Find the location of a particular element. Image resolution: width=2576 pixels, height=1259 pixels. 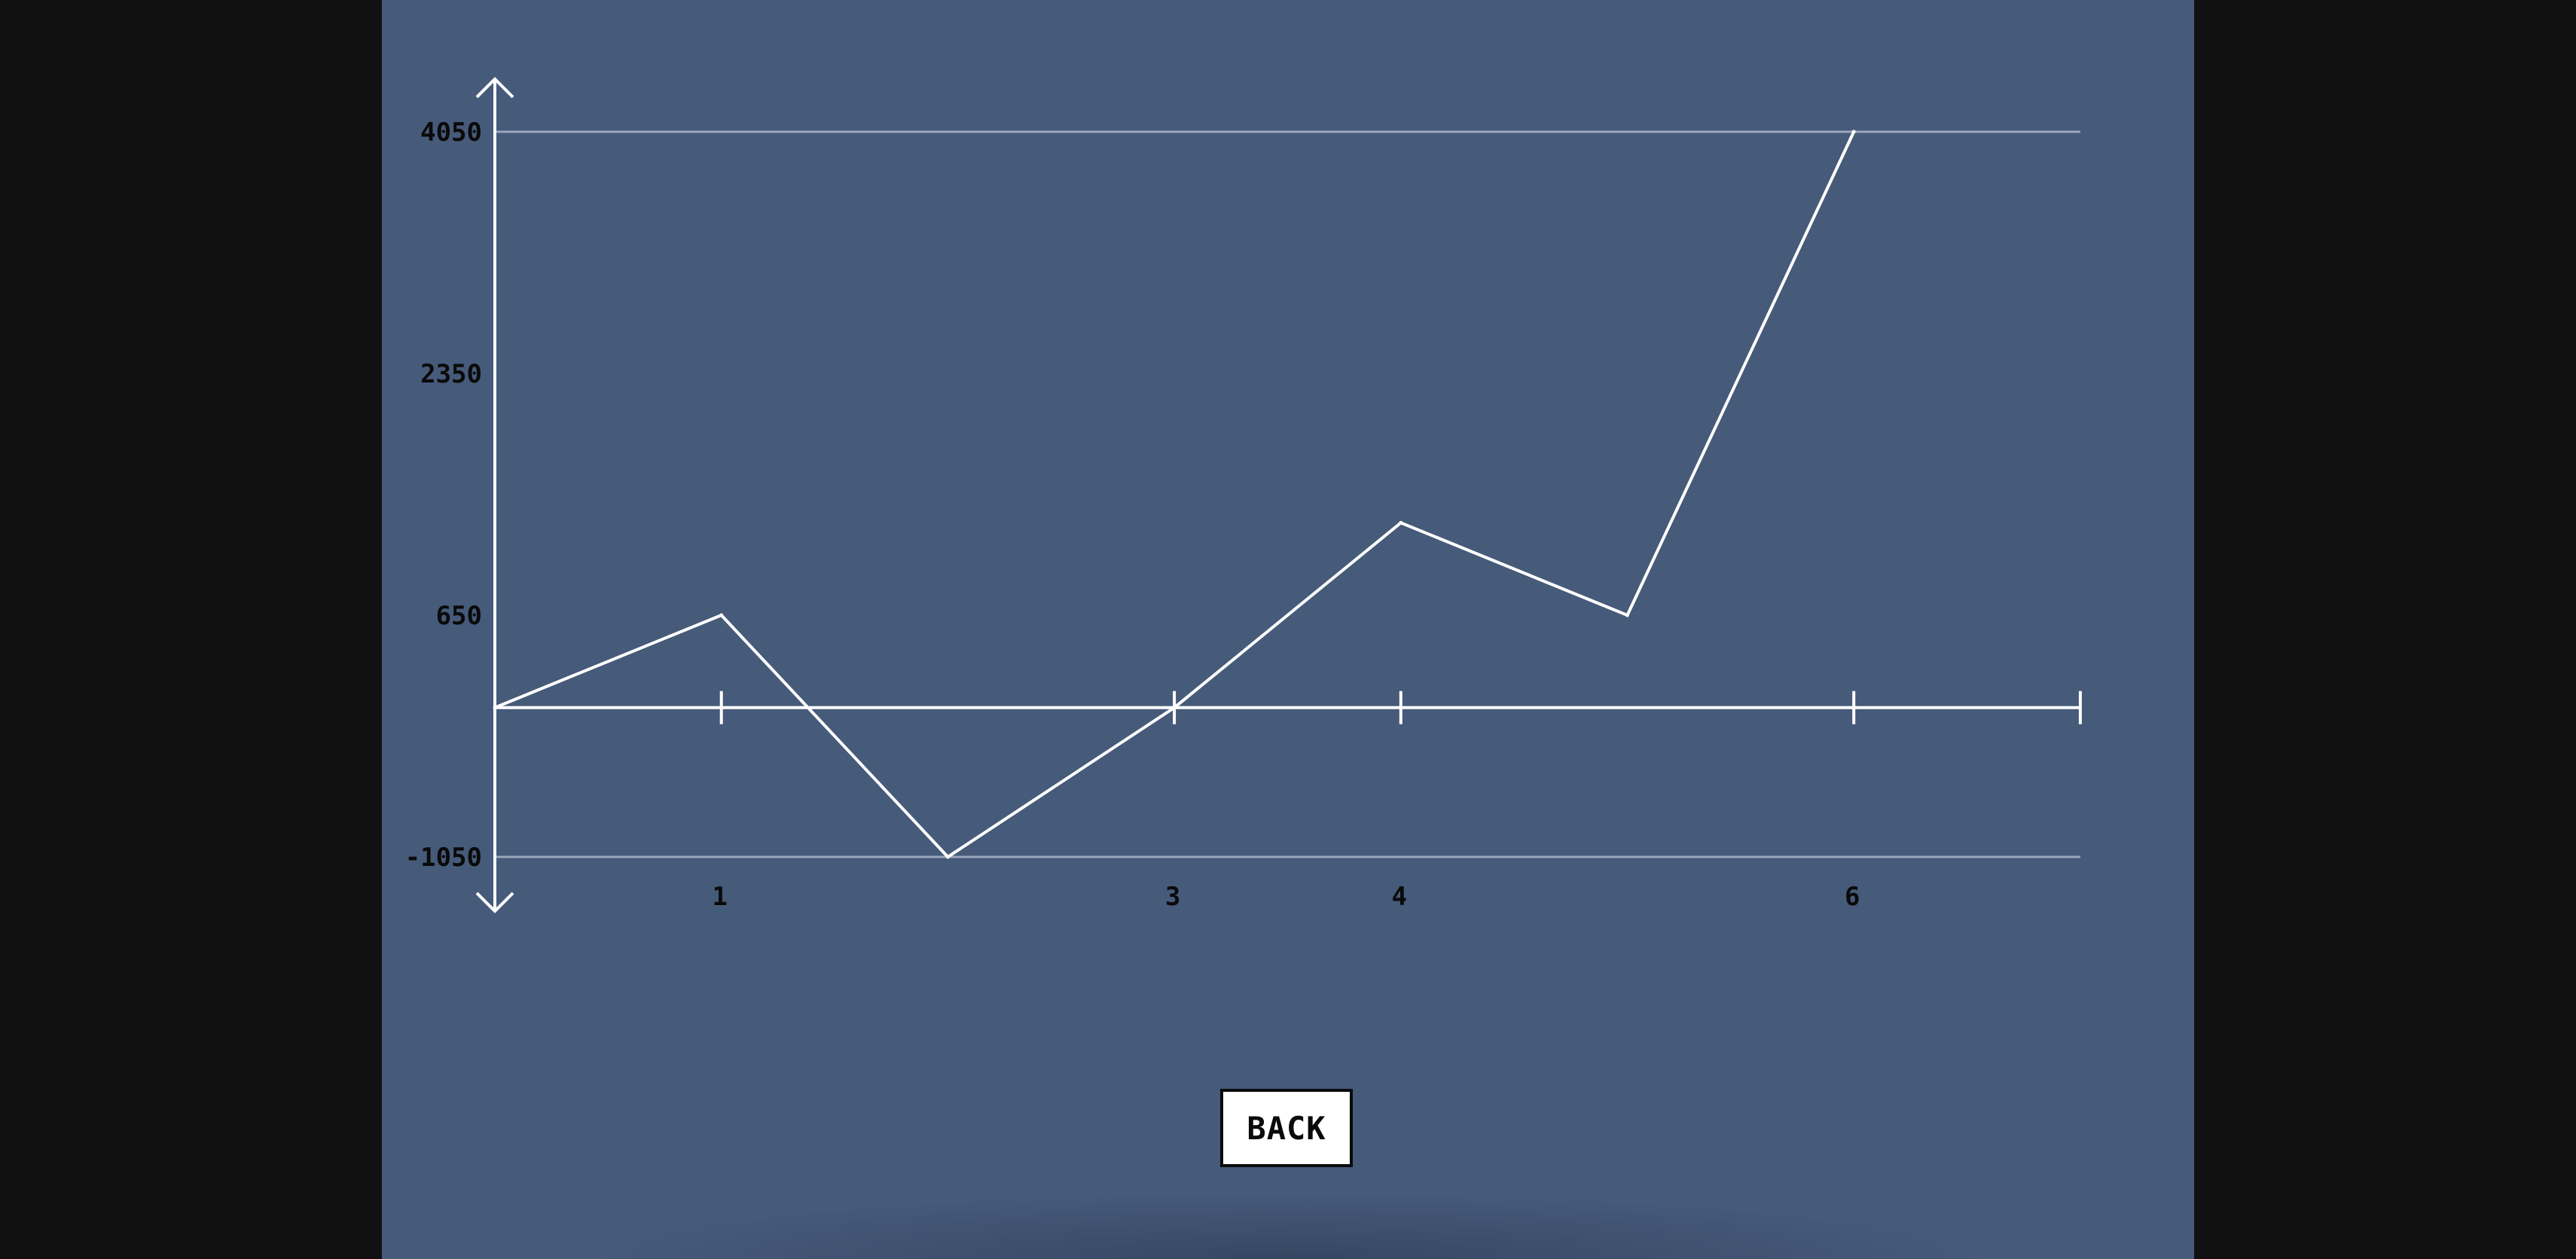

y-tick-label: 4050 is located at coordinates (451, 132).